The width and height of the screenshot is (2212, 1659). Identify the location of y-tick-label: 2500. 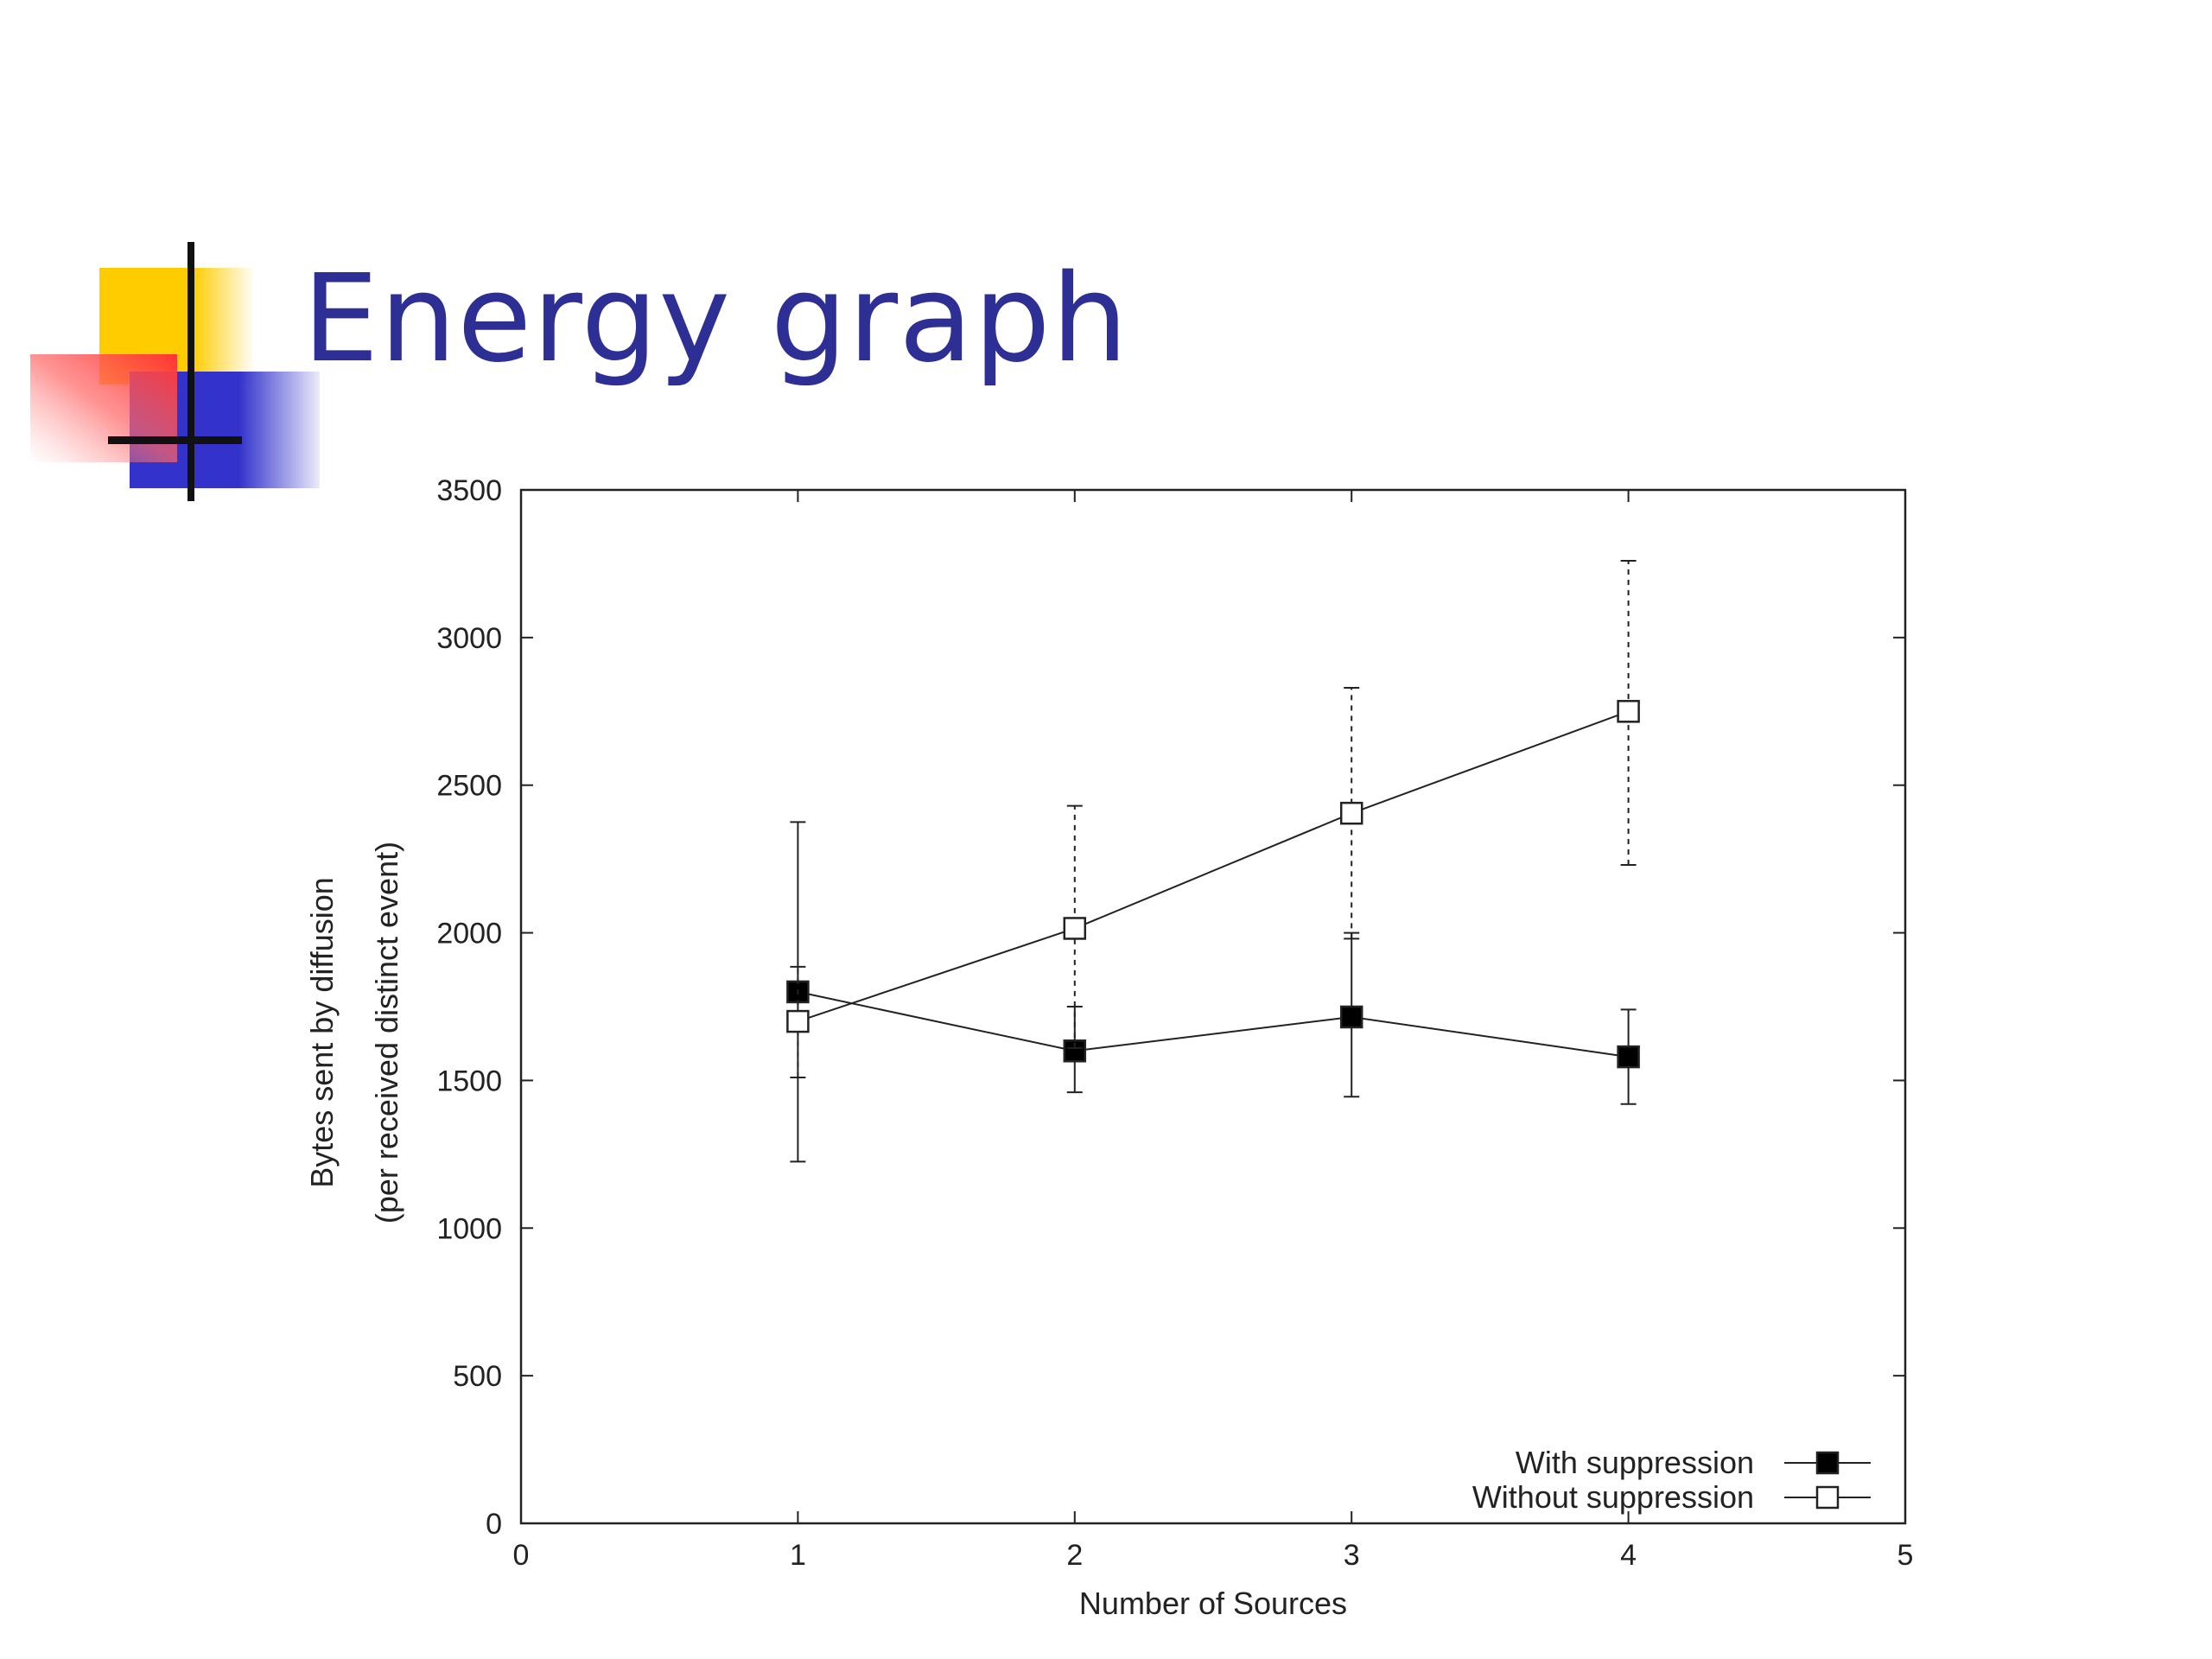
(469, 786).